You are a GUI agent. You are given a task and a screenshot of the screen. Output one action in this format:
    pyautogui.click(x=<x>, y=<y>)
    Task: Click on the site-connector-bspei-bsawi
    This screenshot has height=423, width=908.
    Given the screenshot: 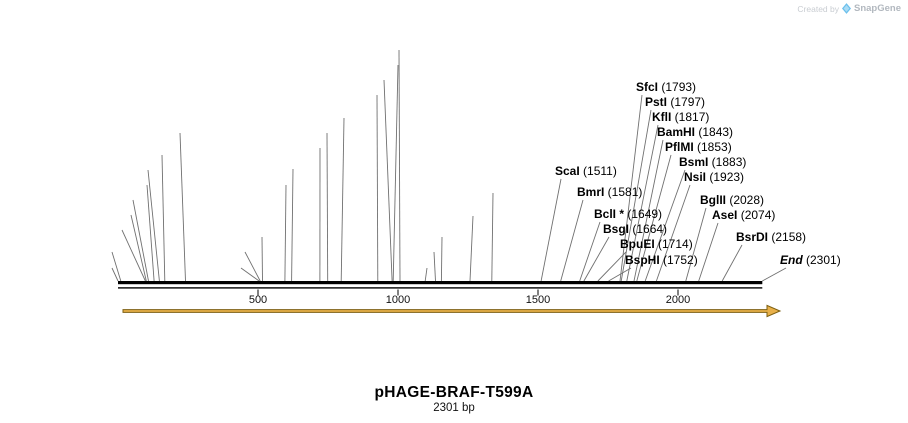 What is the action you would take?
    pyautogui.click(x=150, y=233)
    